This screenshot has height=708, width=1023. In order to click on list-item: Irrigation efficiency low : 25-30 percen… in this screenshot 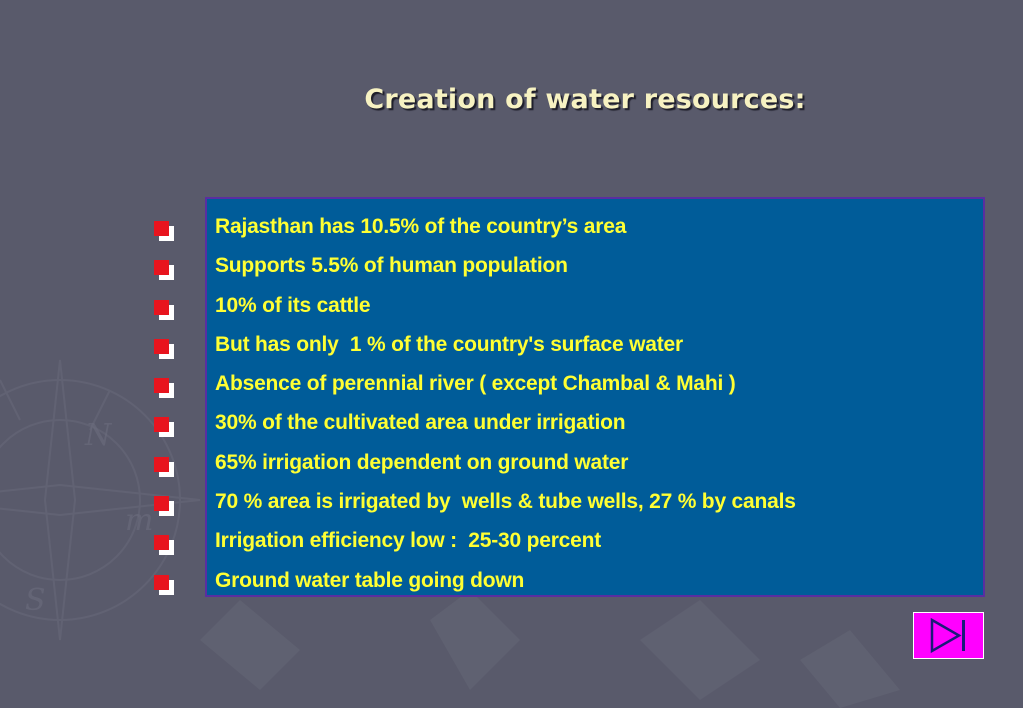, I will do `click(408, 541)`.